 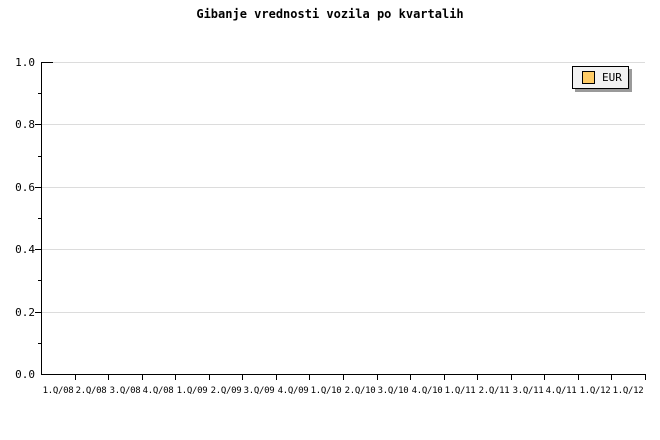 What do you see at coordinates (460, 391) in the screenshot?
I see `x-tick-label: 1.Q/11` at bounding box center [460, 391].